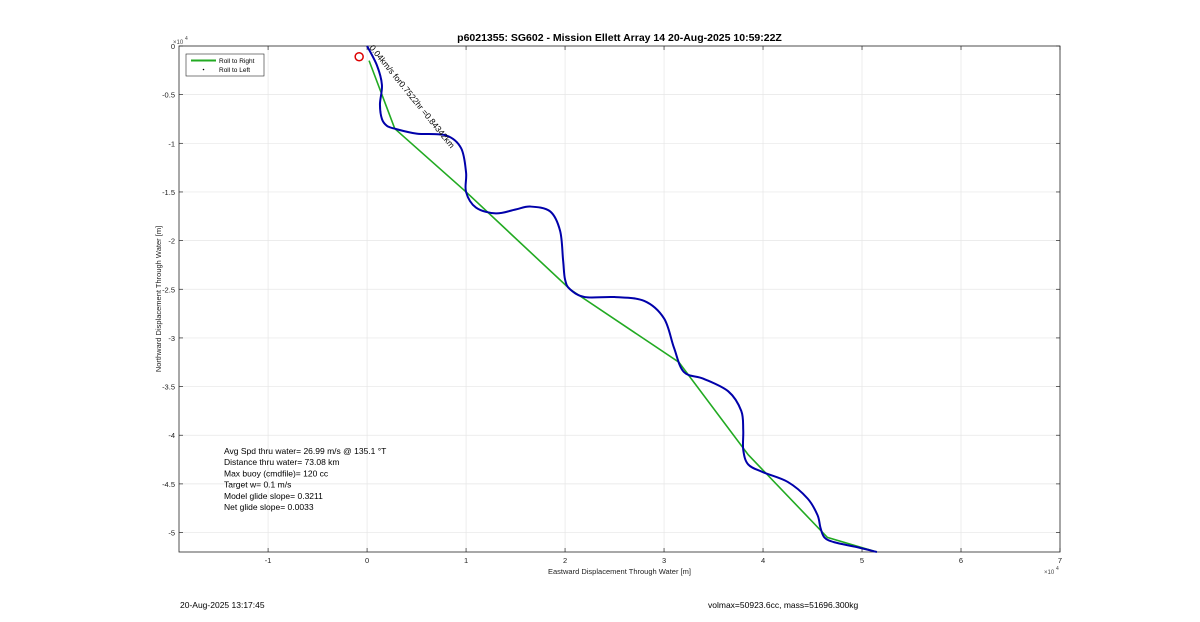 This screenshot has height=622, width=1200. I want to click on y-tick-label: -1, so click(171, 143).